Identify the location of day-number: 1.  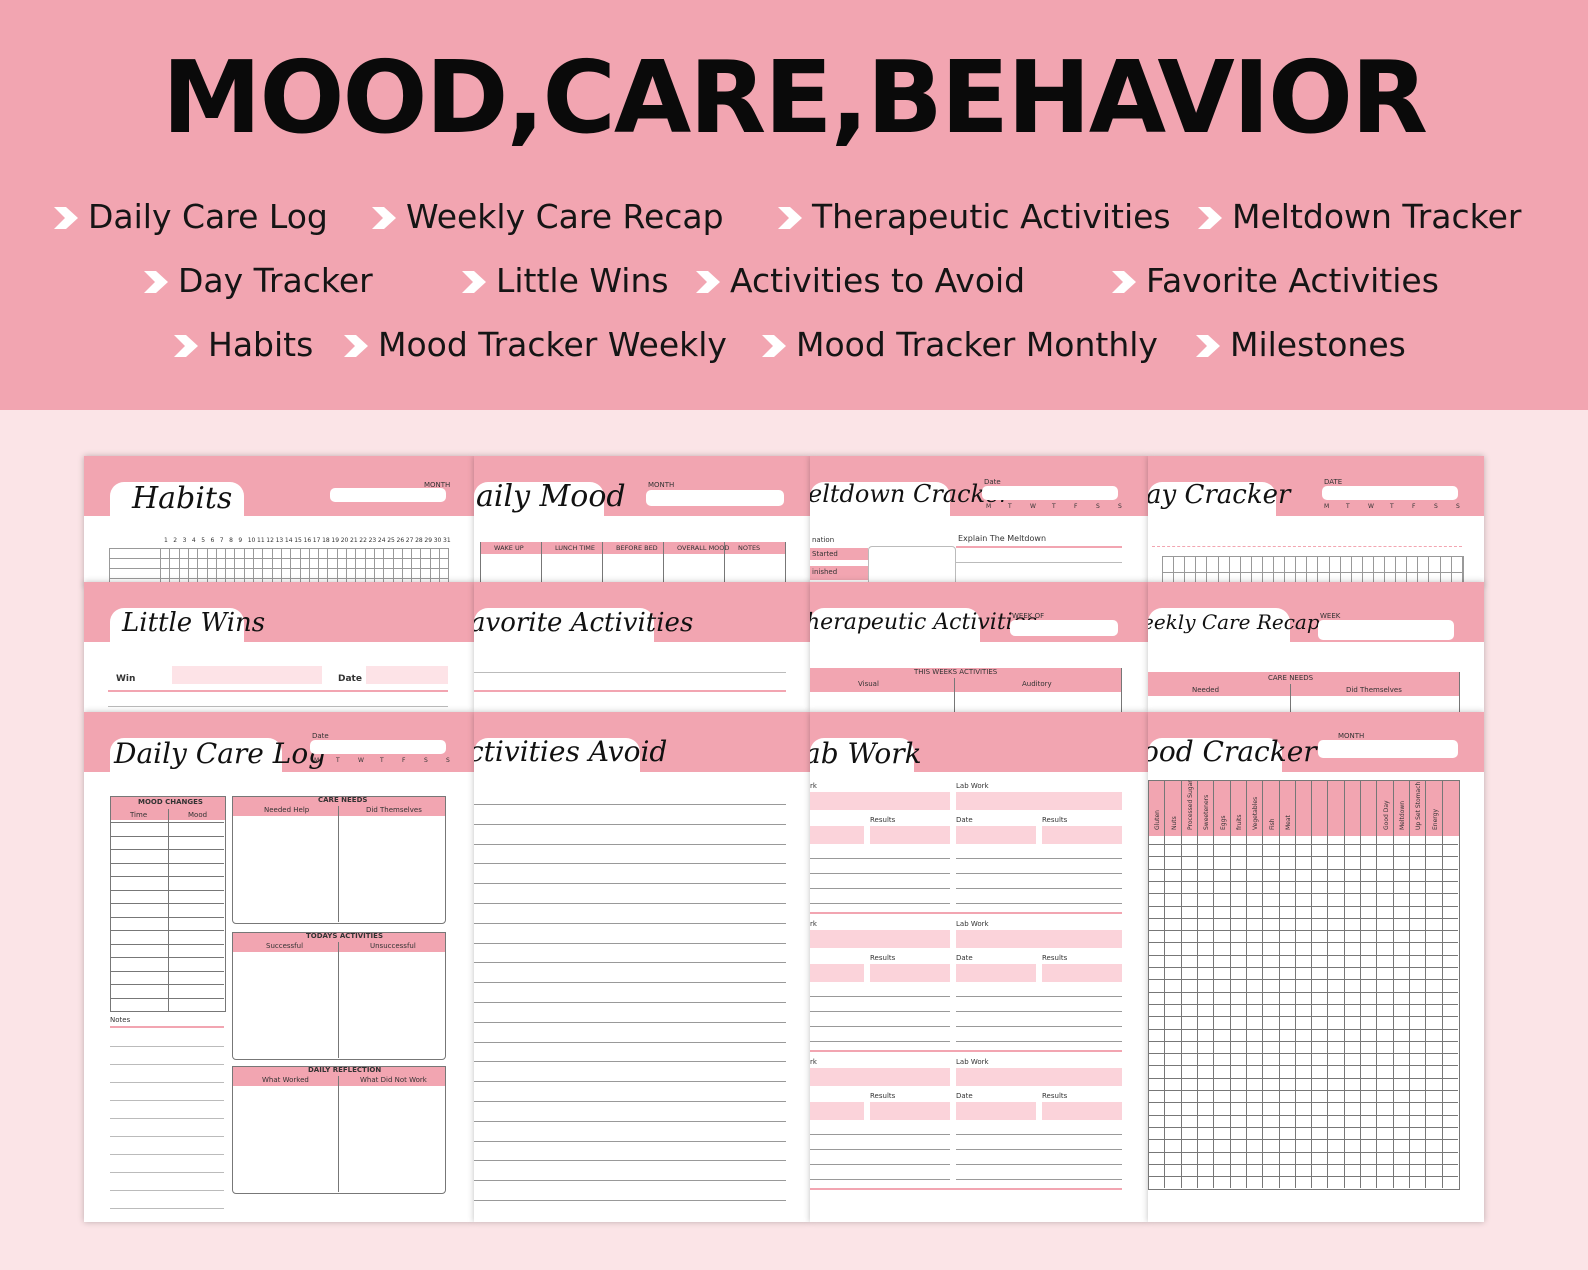
(166, 540).